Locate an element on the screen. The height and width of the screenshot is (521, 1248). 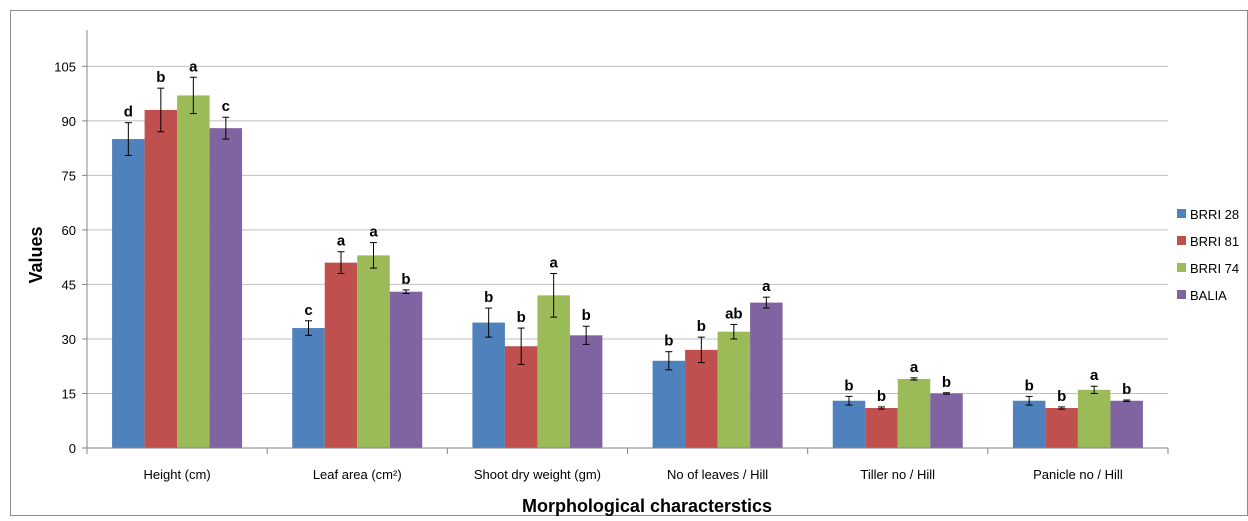
legend-label: BRRI 28 is located at coordinates (1214, 214).